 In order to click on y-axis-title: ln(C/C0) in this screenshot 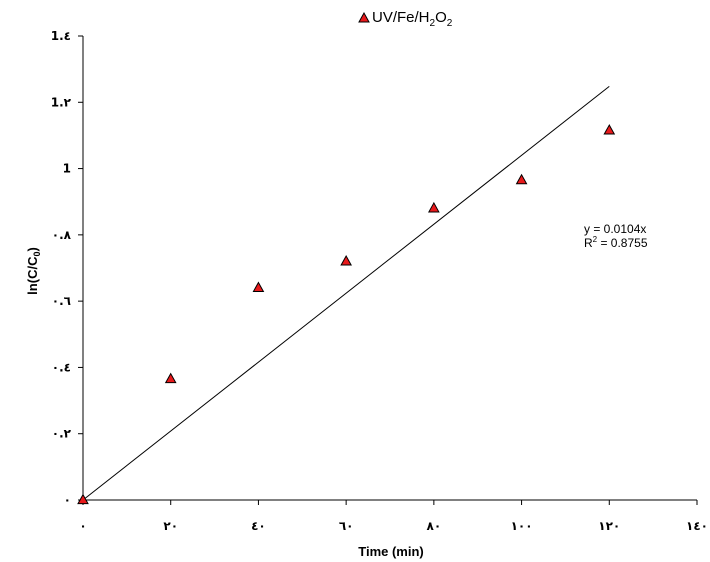, I will do `click(33, 271)`.